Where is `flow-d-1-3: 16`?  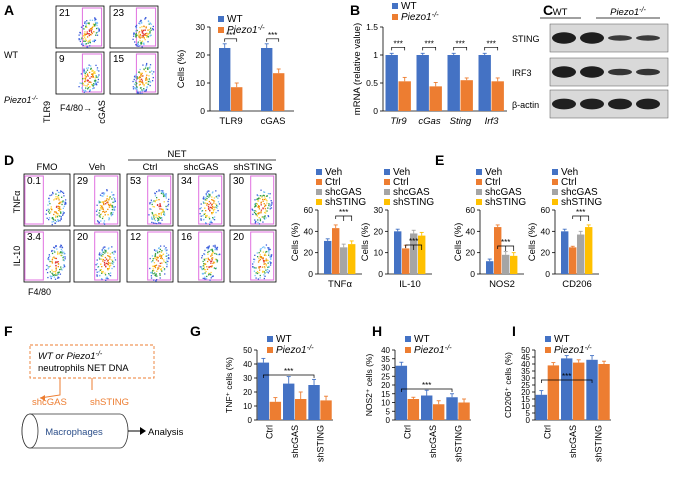 flow-d-1-3: 16 is located at coordinates (201, 256).